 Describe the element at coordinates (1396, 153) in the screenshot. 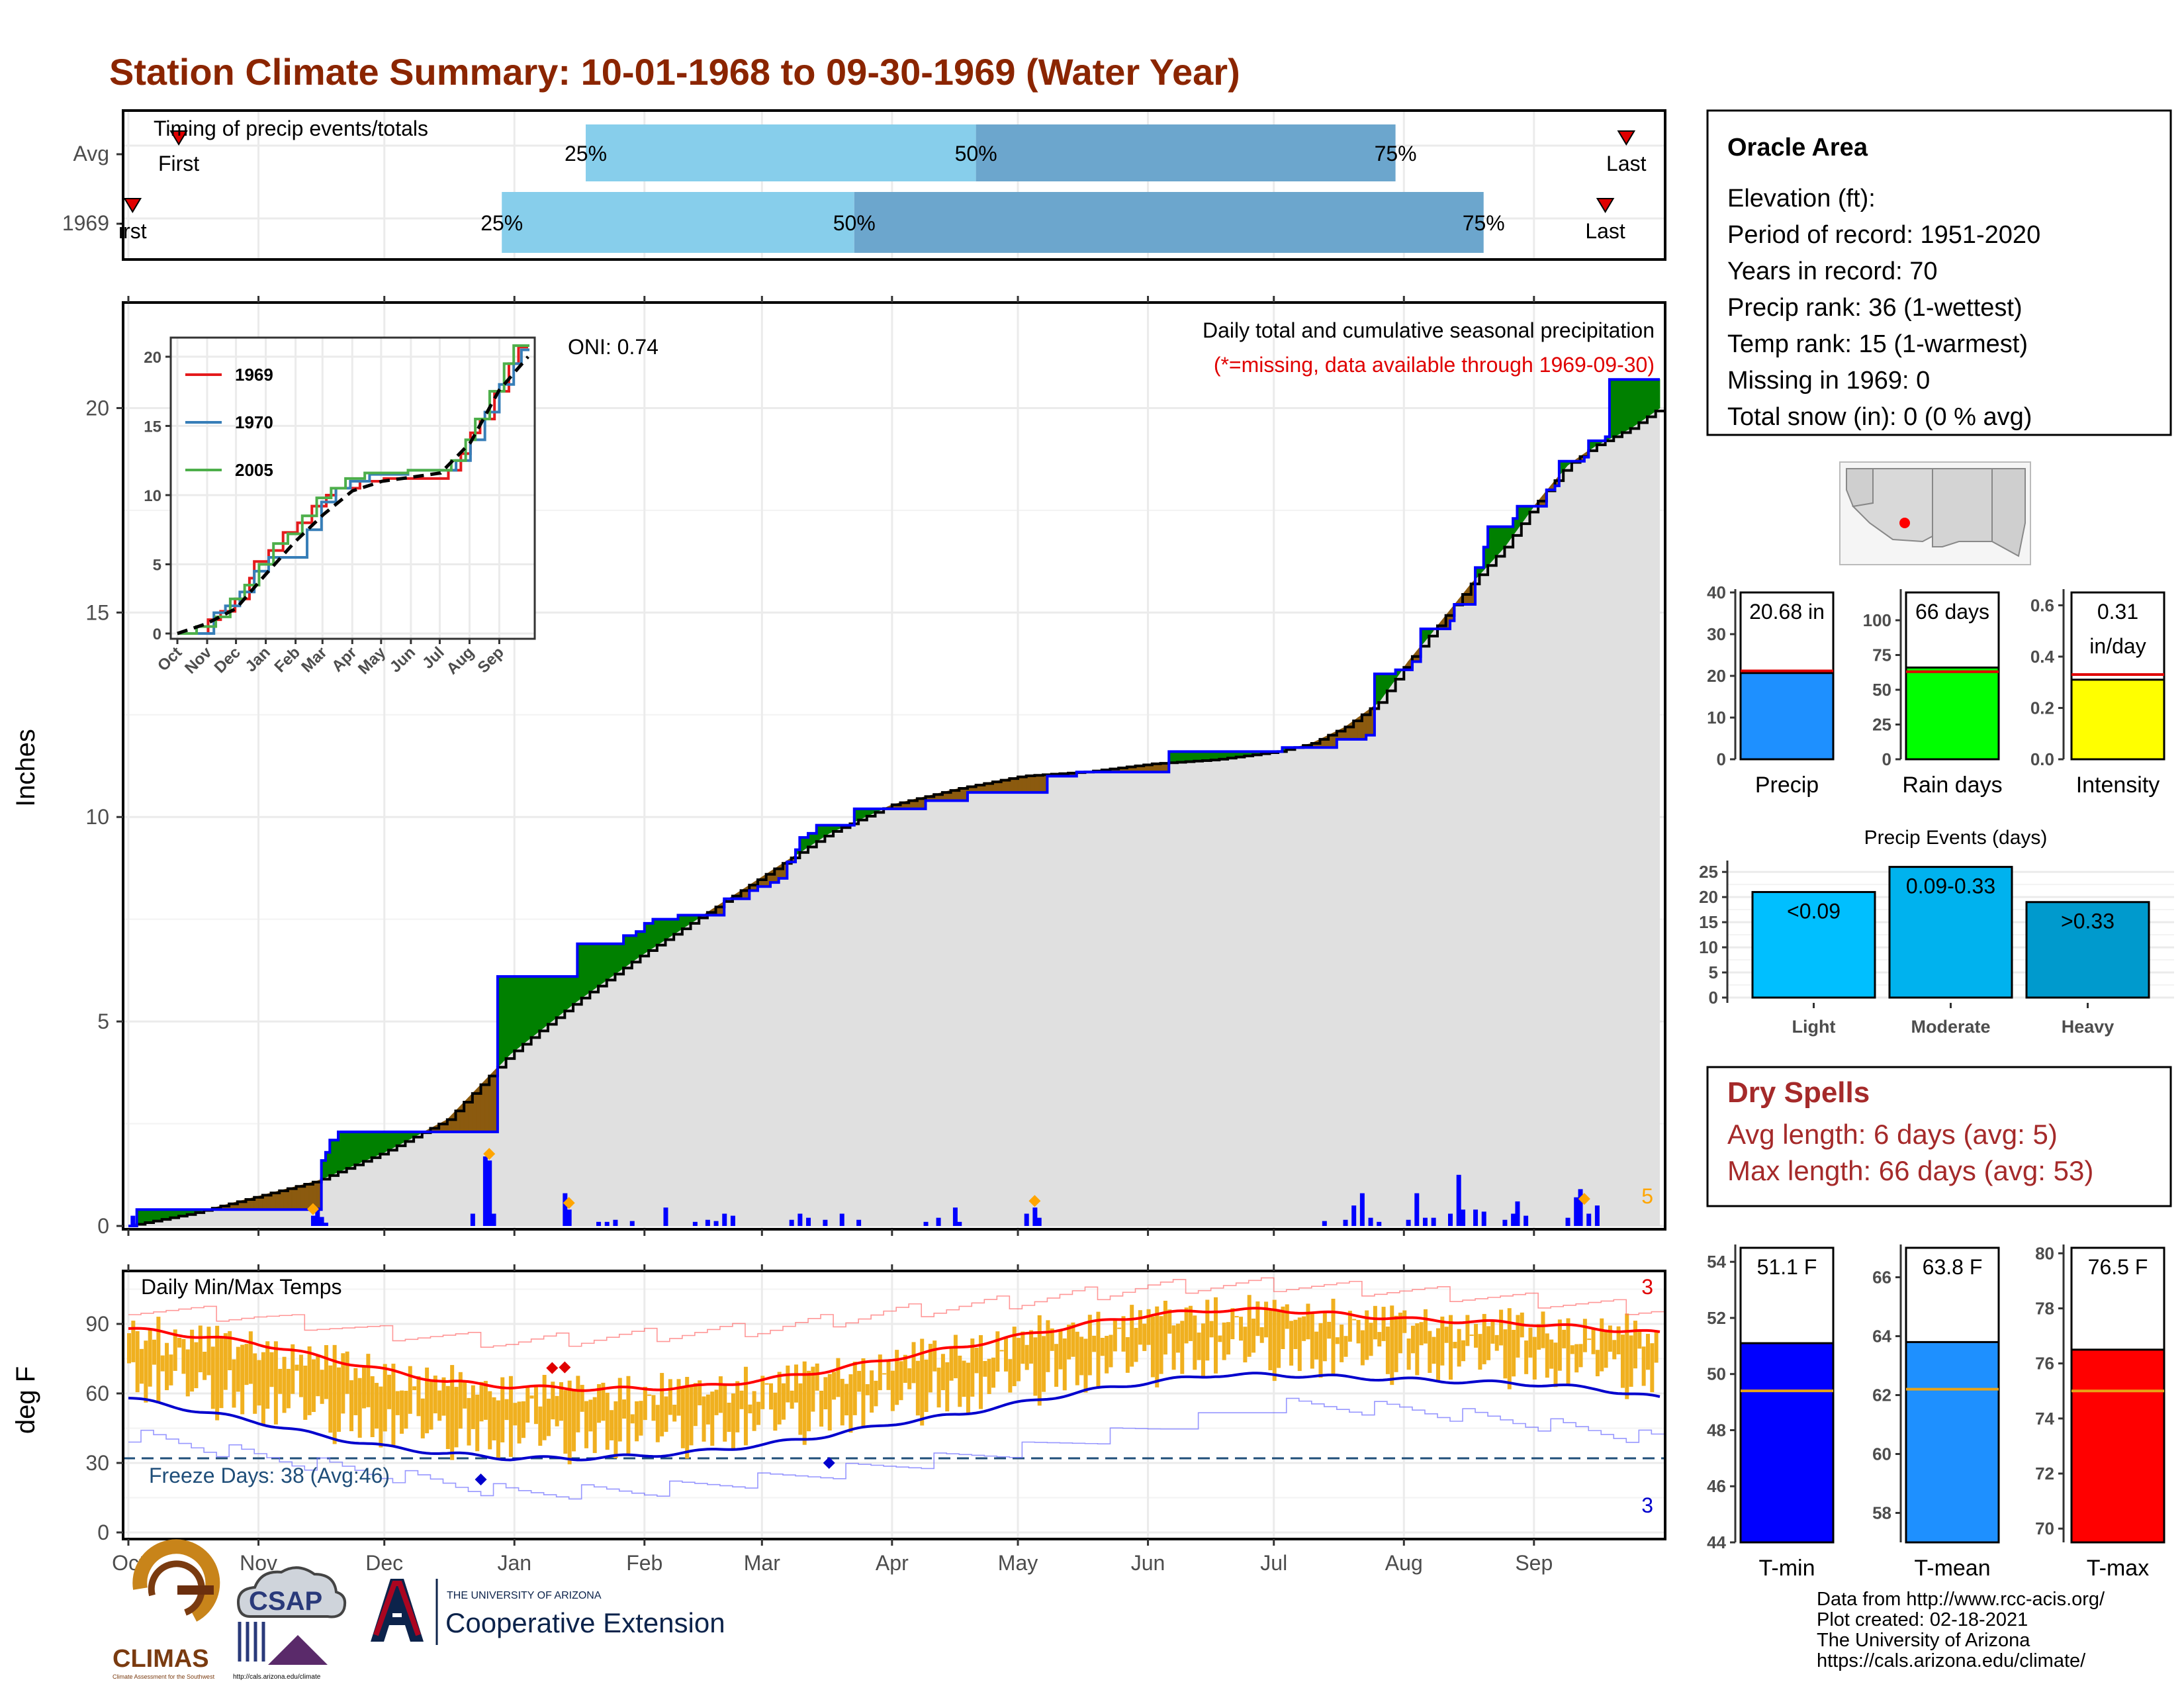

I see `timing-pct-Avg-2: 75%` at that location.